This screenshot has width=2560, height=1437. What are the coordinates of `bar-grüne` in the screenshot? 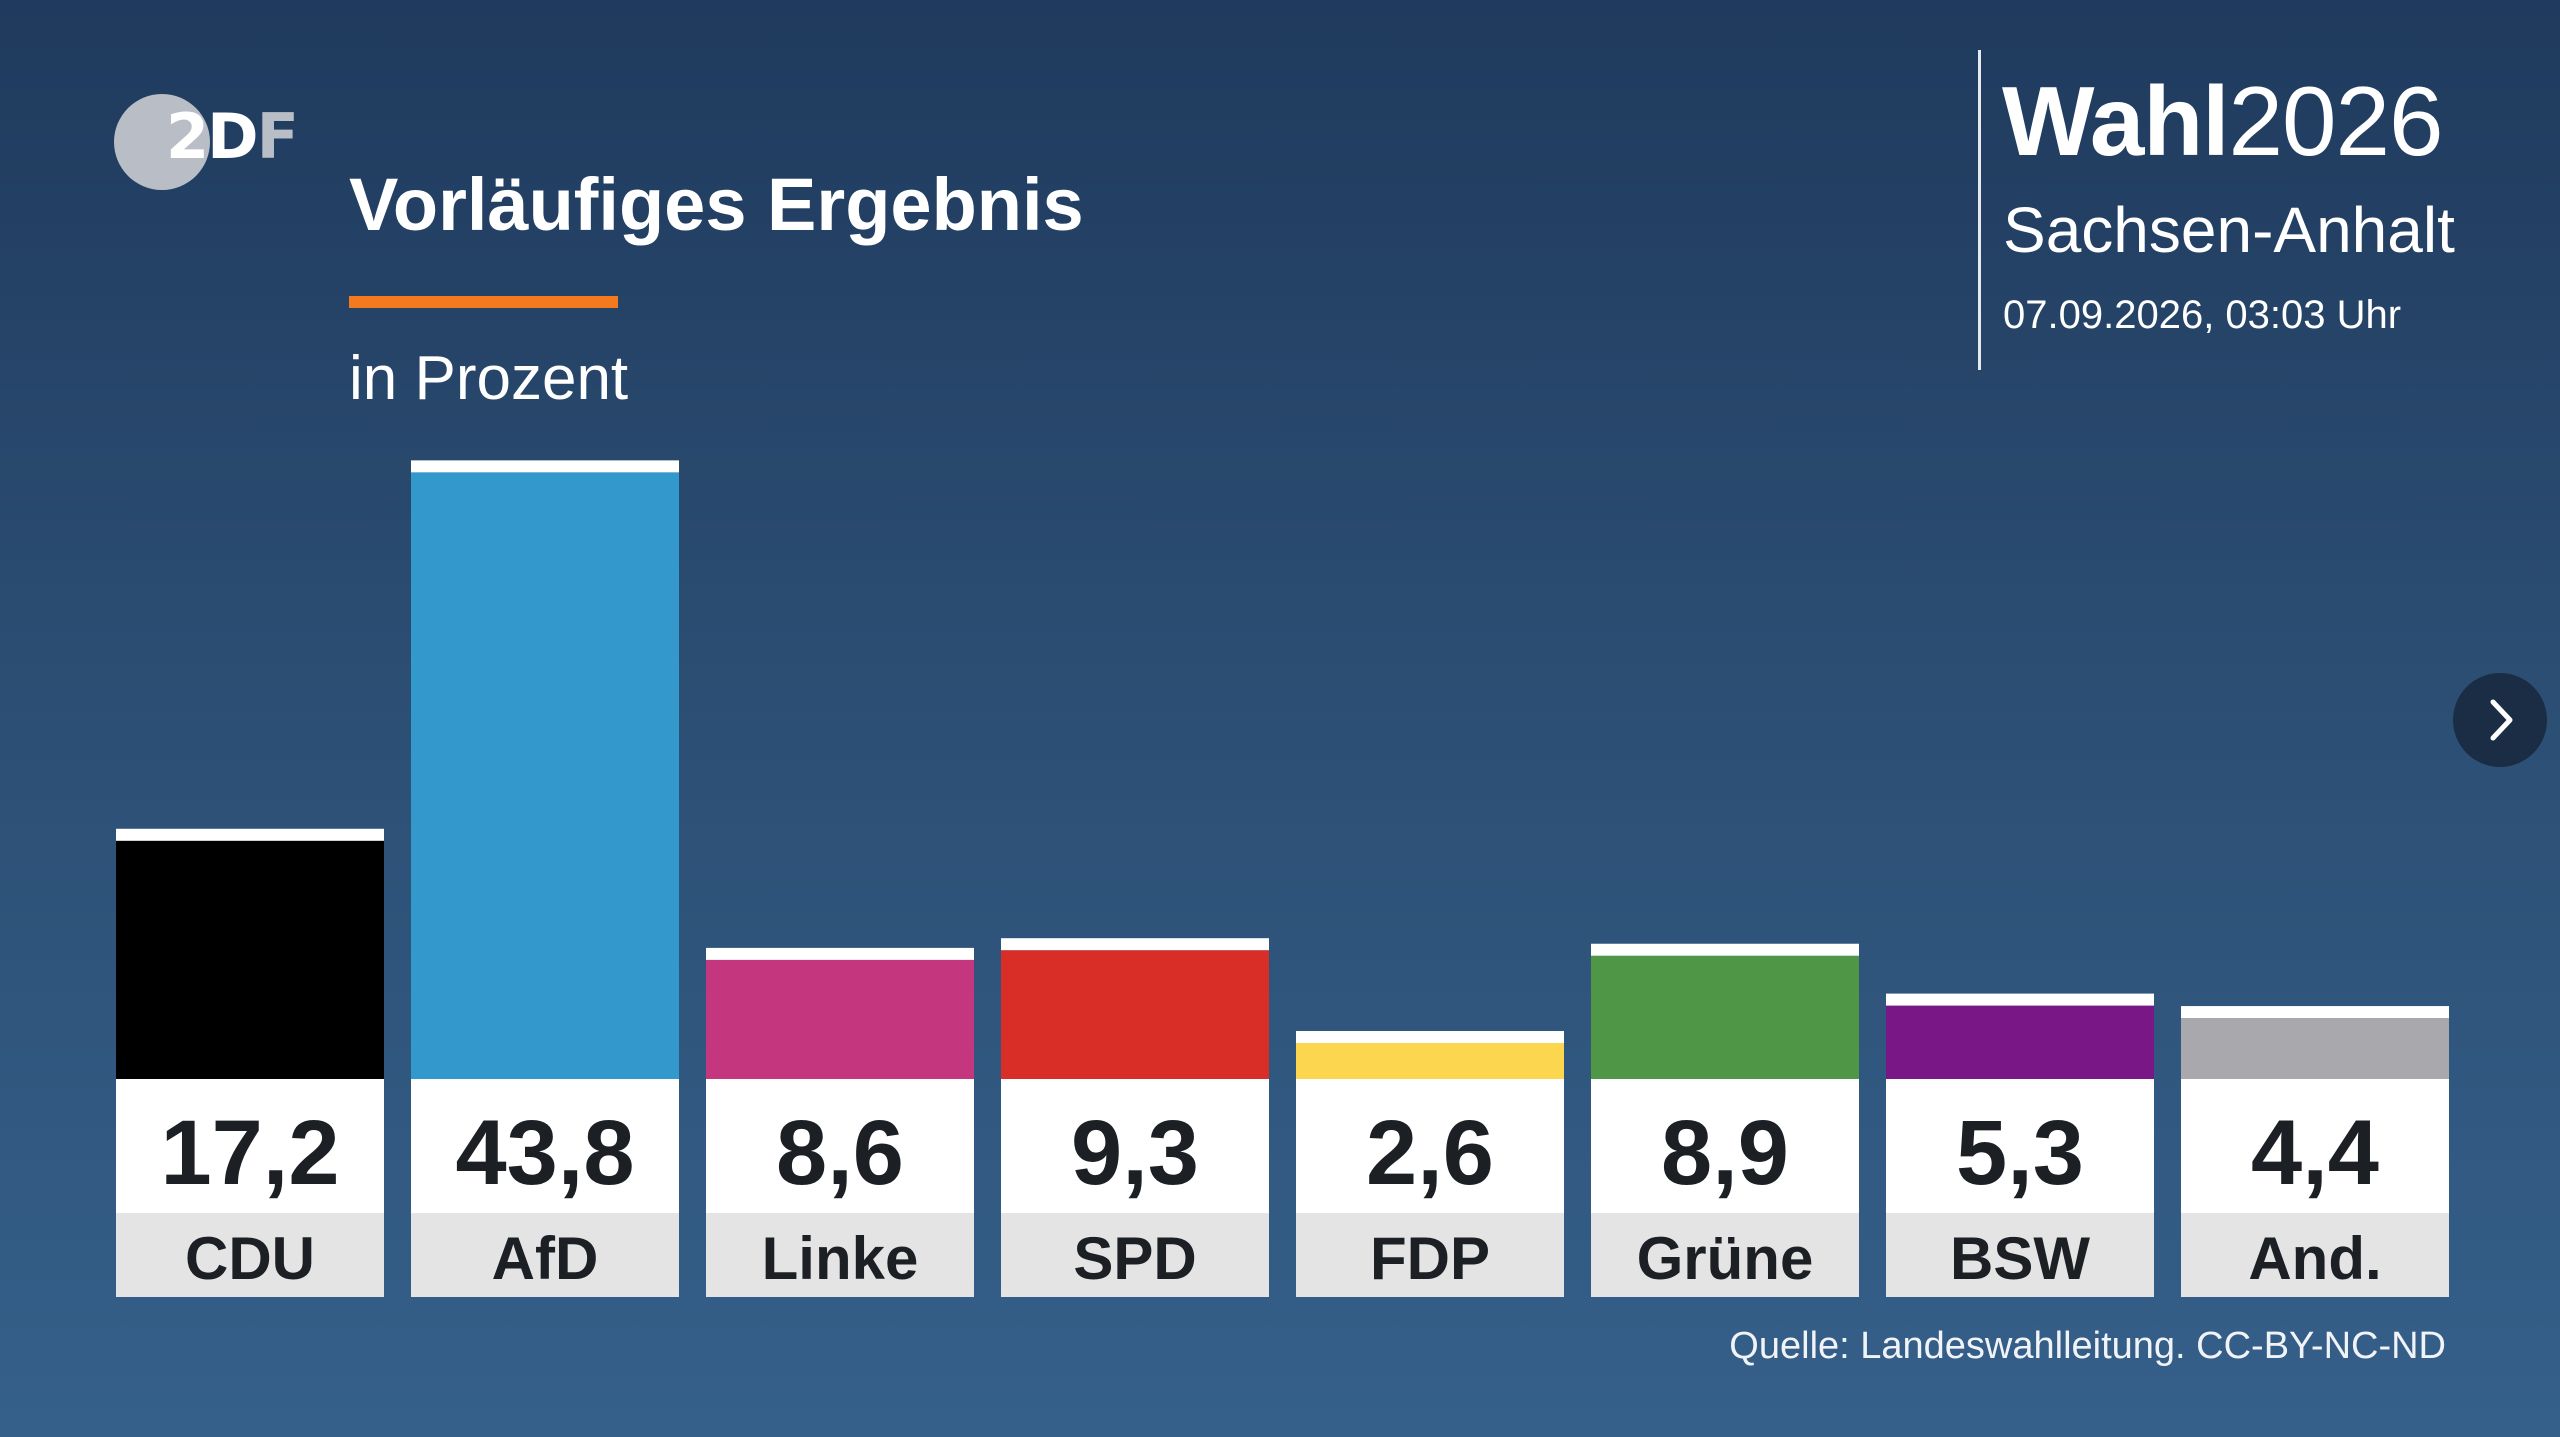 It's located at (1725, 1017).